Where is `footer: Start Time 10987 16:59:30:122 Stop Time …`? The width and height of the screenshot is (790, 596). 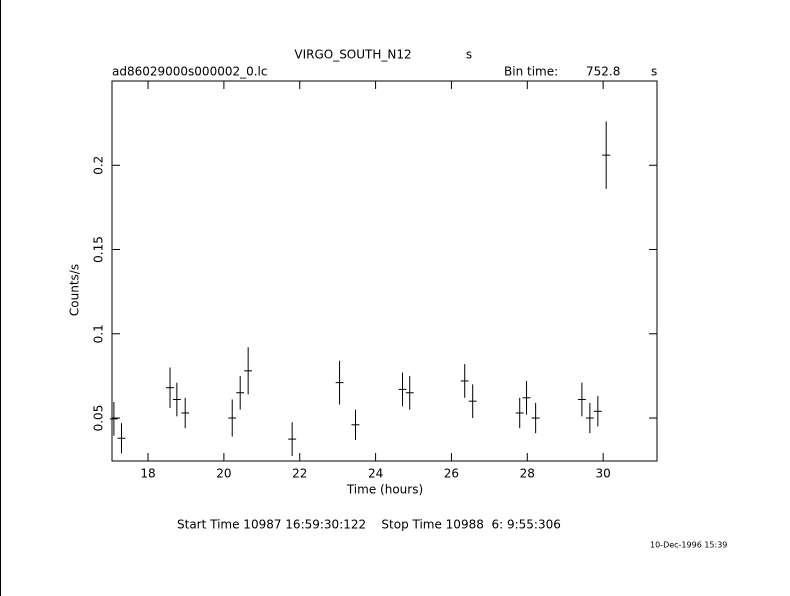 footer: Start Time 10987 16:59:30:122 Stop Time … is located at coordinates (369, 525).